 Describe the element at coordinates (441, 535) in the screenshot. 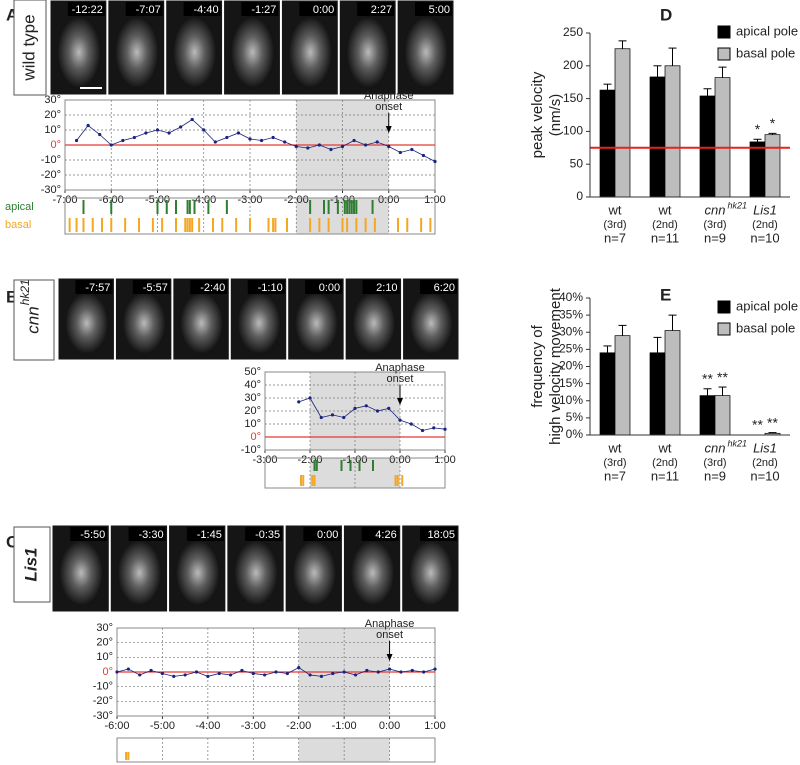

I see `frame-time: 18:05` at that location.